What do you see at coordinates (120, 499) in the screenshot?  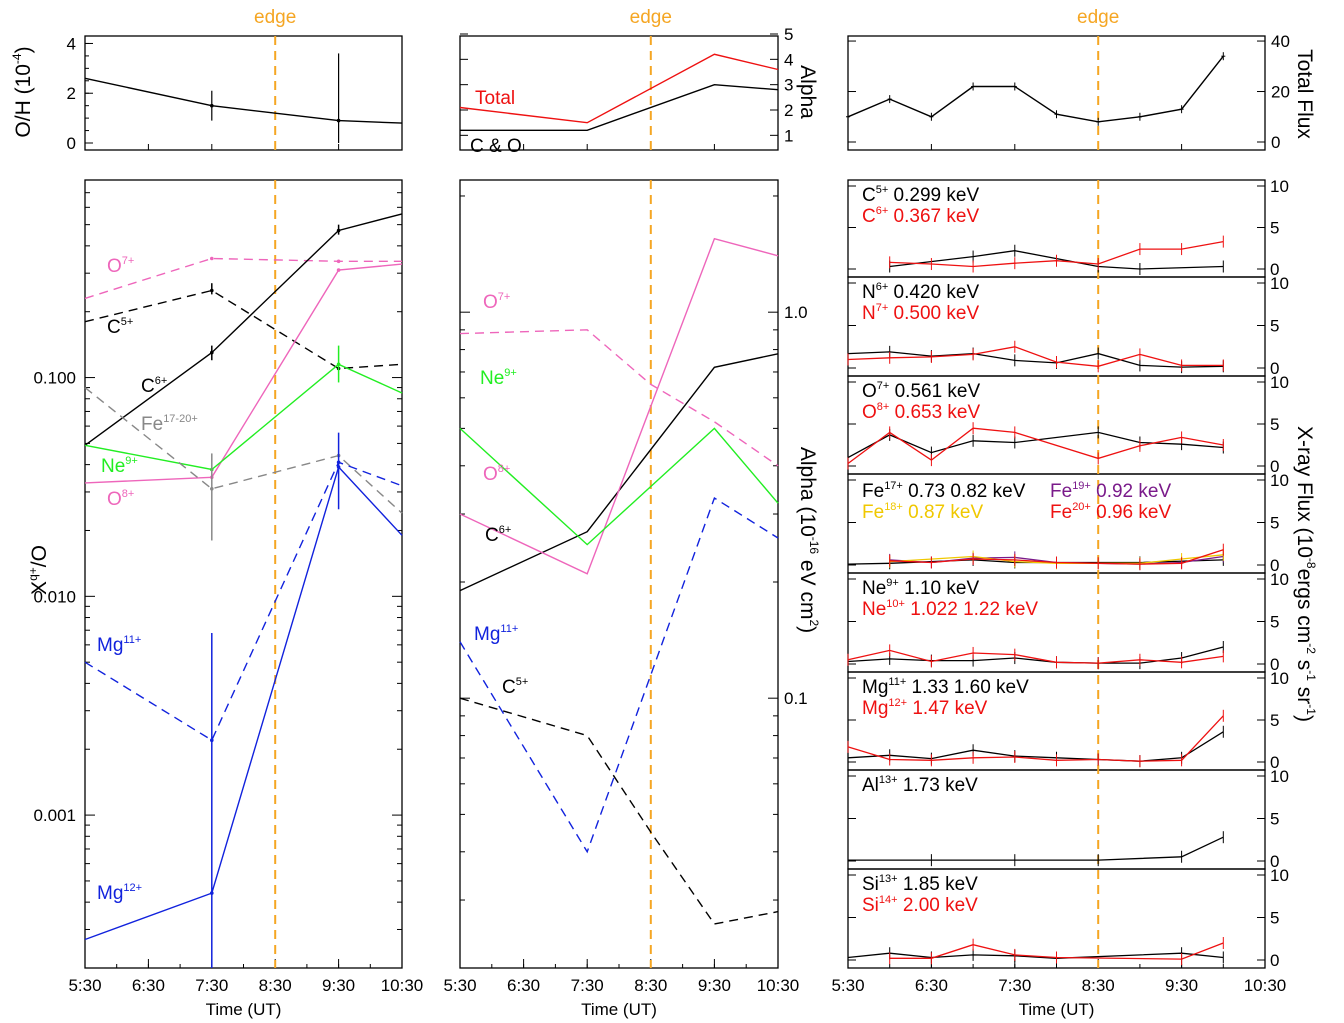 I see `label-o8: O8+` at bounding box center [120, 499].